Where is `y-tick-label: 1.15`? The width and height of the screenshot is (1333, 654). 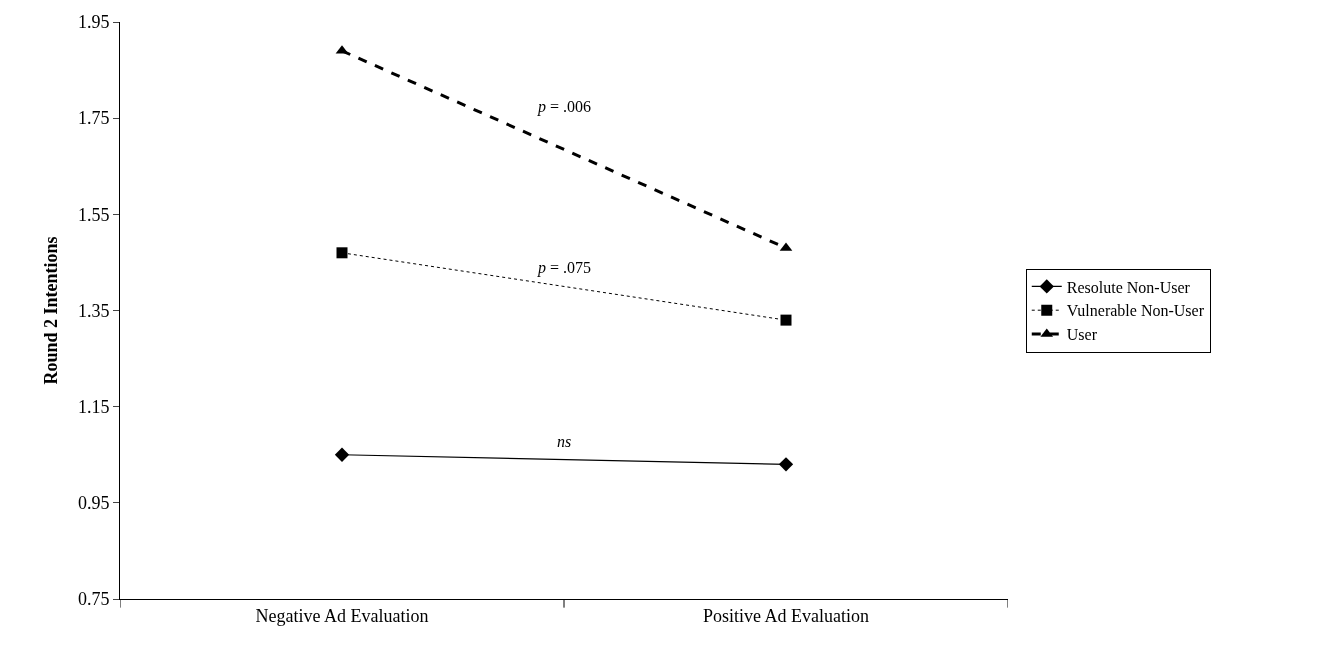 y-tick-label: 1.15 is located at coordinates (93, 406).